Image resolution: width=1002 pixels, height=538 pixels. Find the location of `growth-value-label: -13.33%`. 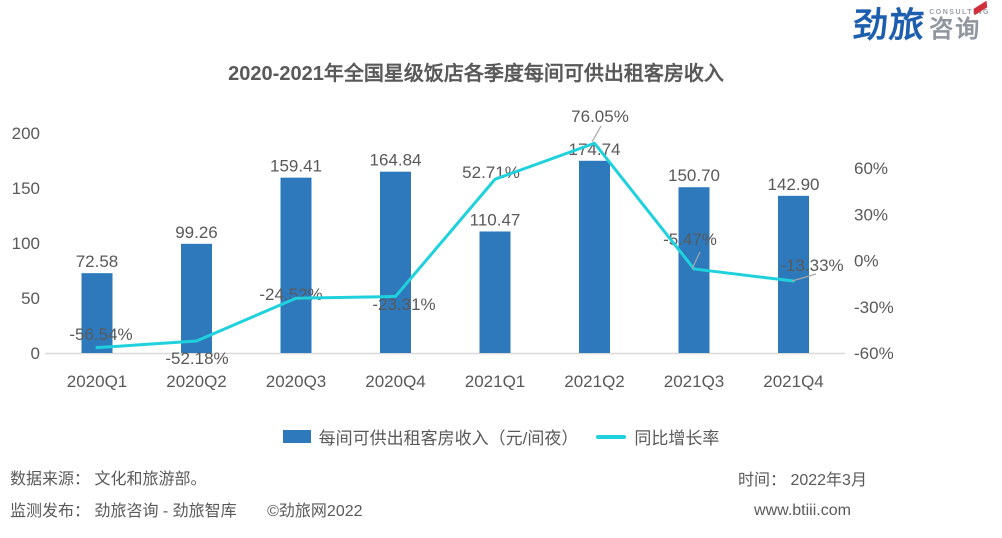

growth-value-label: -13.33% is located at coordinates (811, 265).